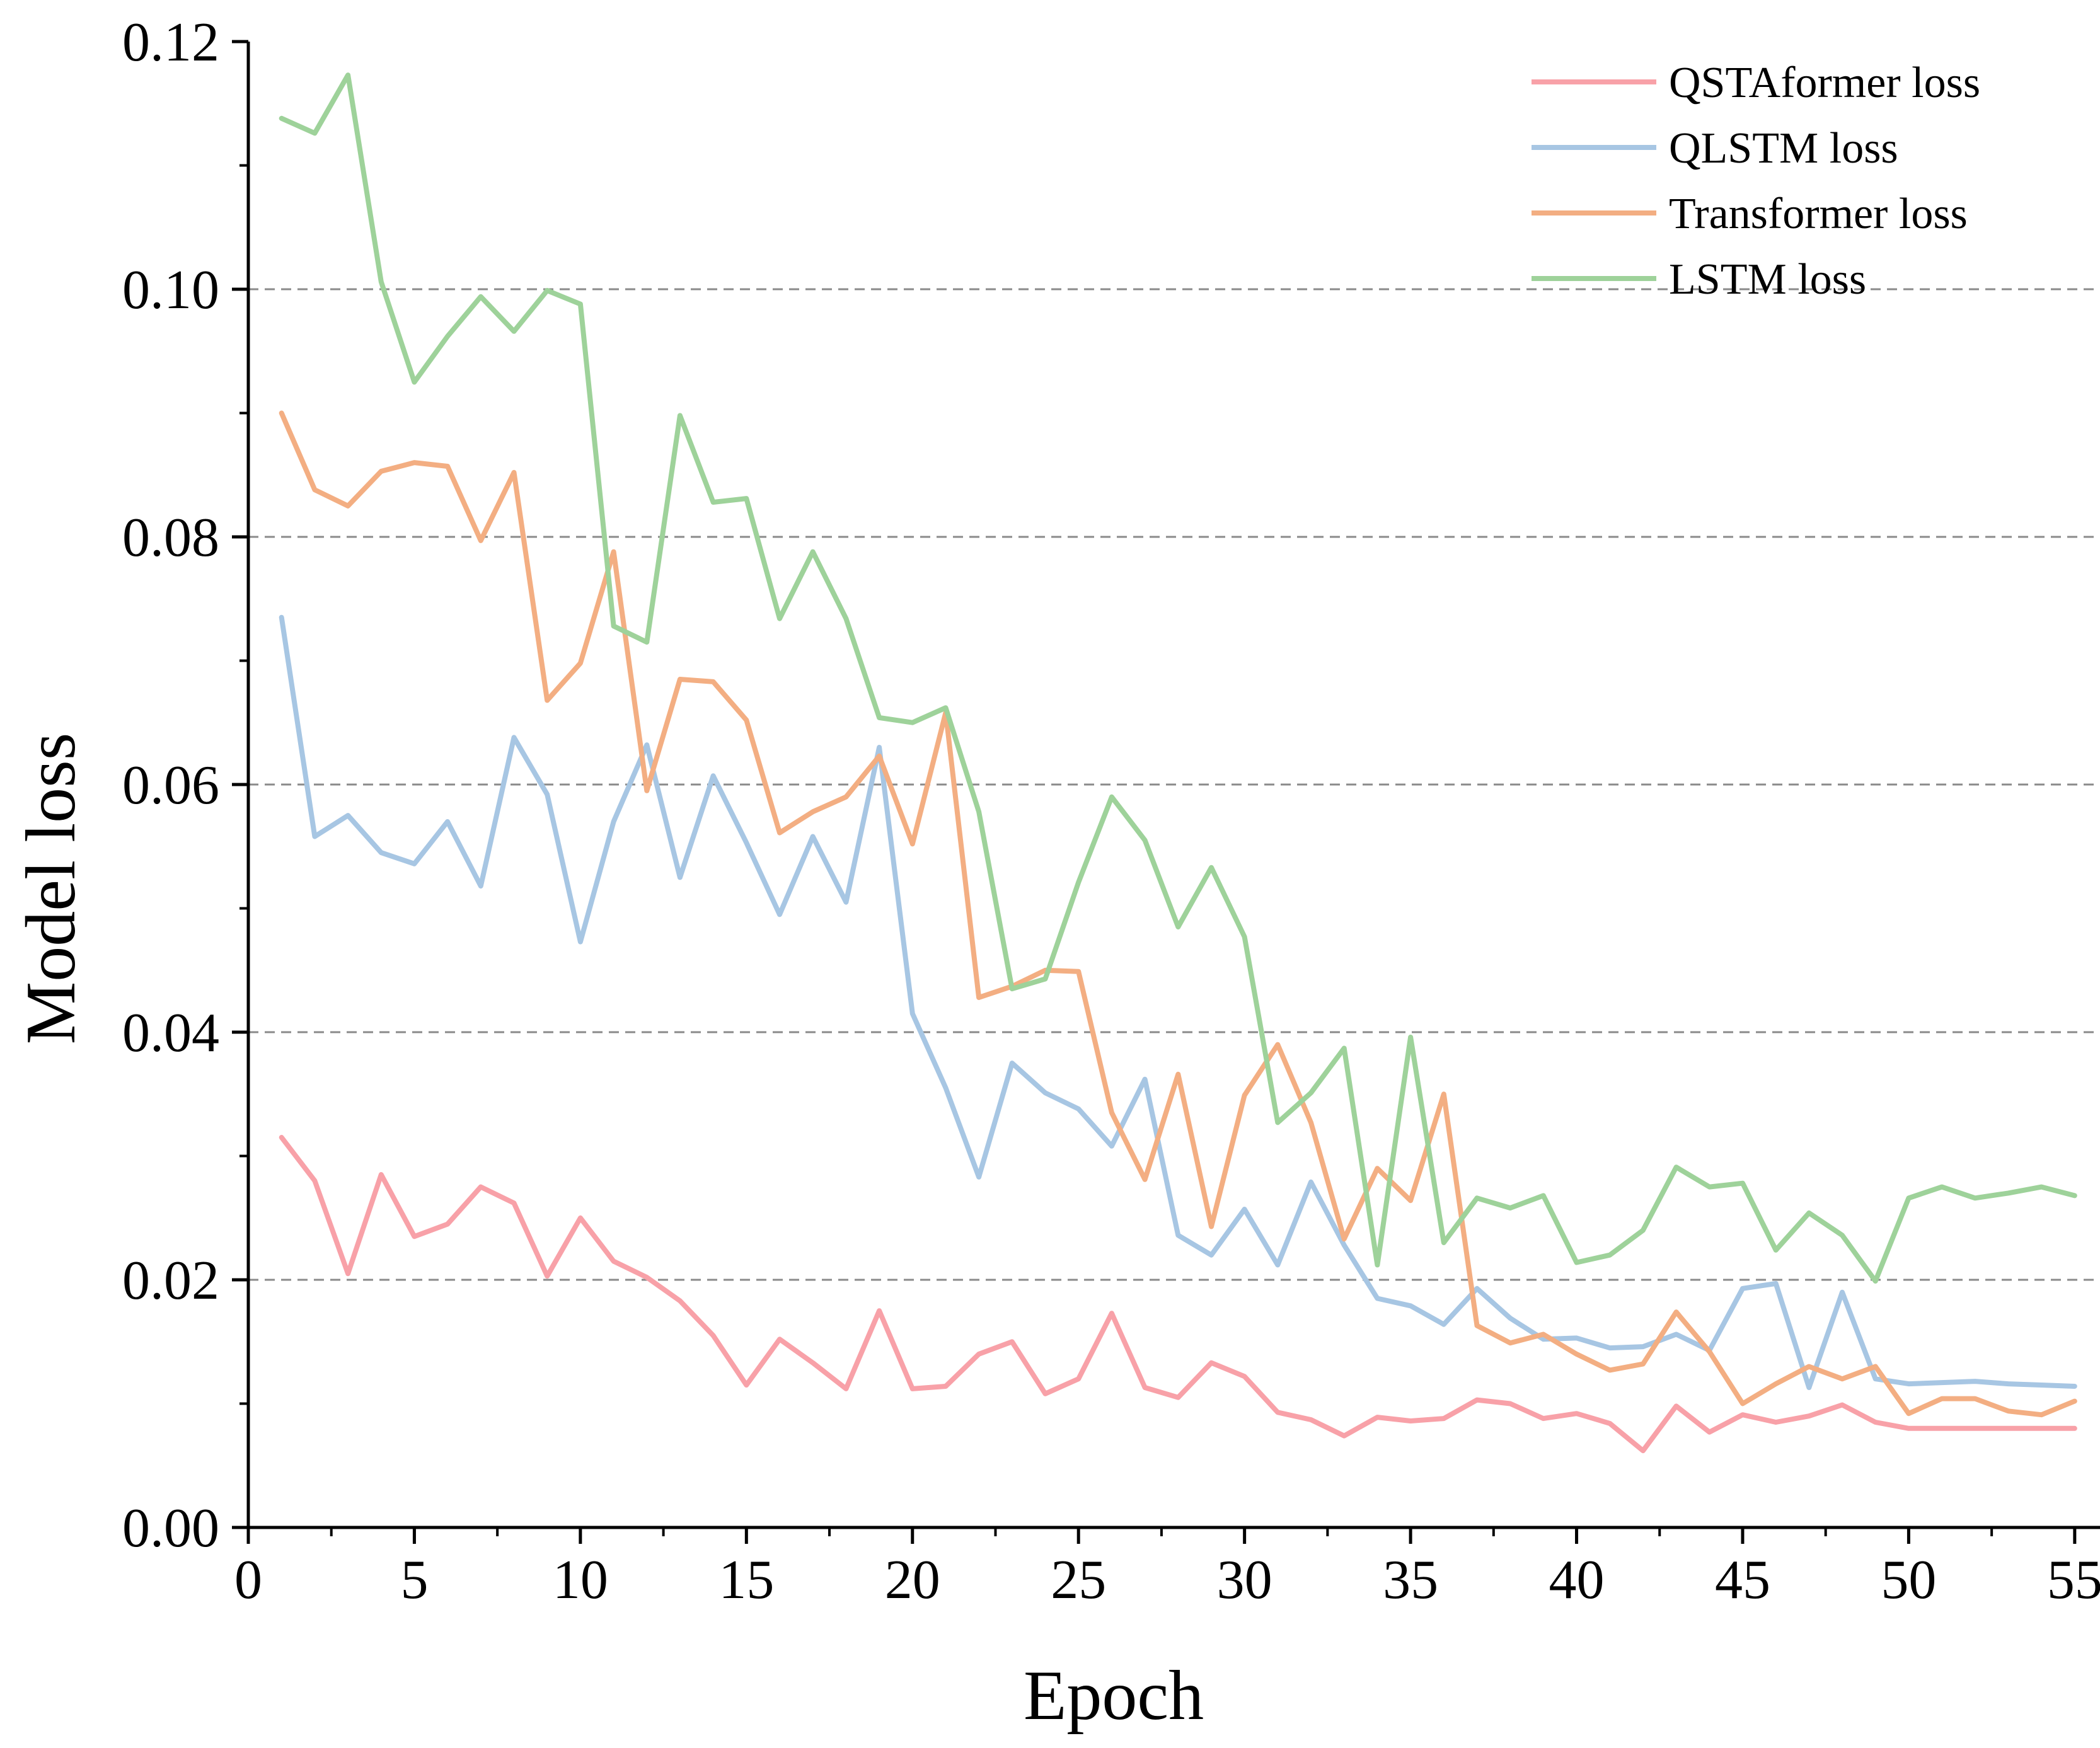  What do you see at coordinates (1114, 1696) in the screenshot?
I see `x-axis-title: Epoch` at bounding box center [1114, 1696].